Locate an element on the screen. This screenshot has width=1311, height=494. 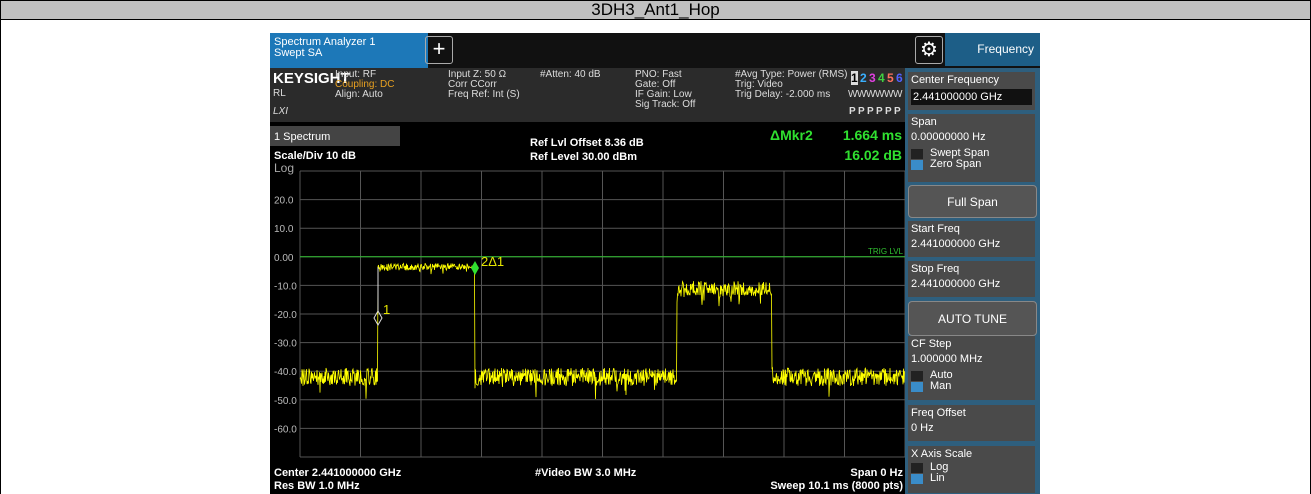
y-tick-label: -20.0 is located at coordinates (285, 315).